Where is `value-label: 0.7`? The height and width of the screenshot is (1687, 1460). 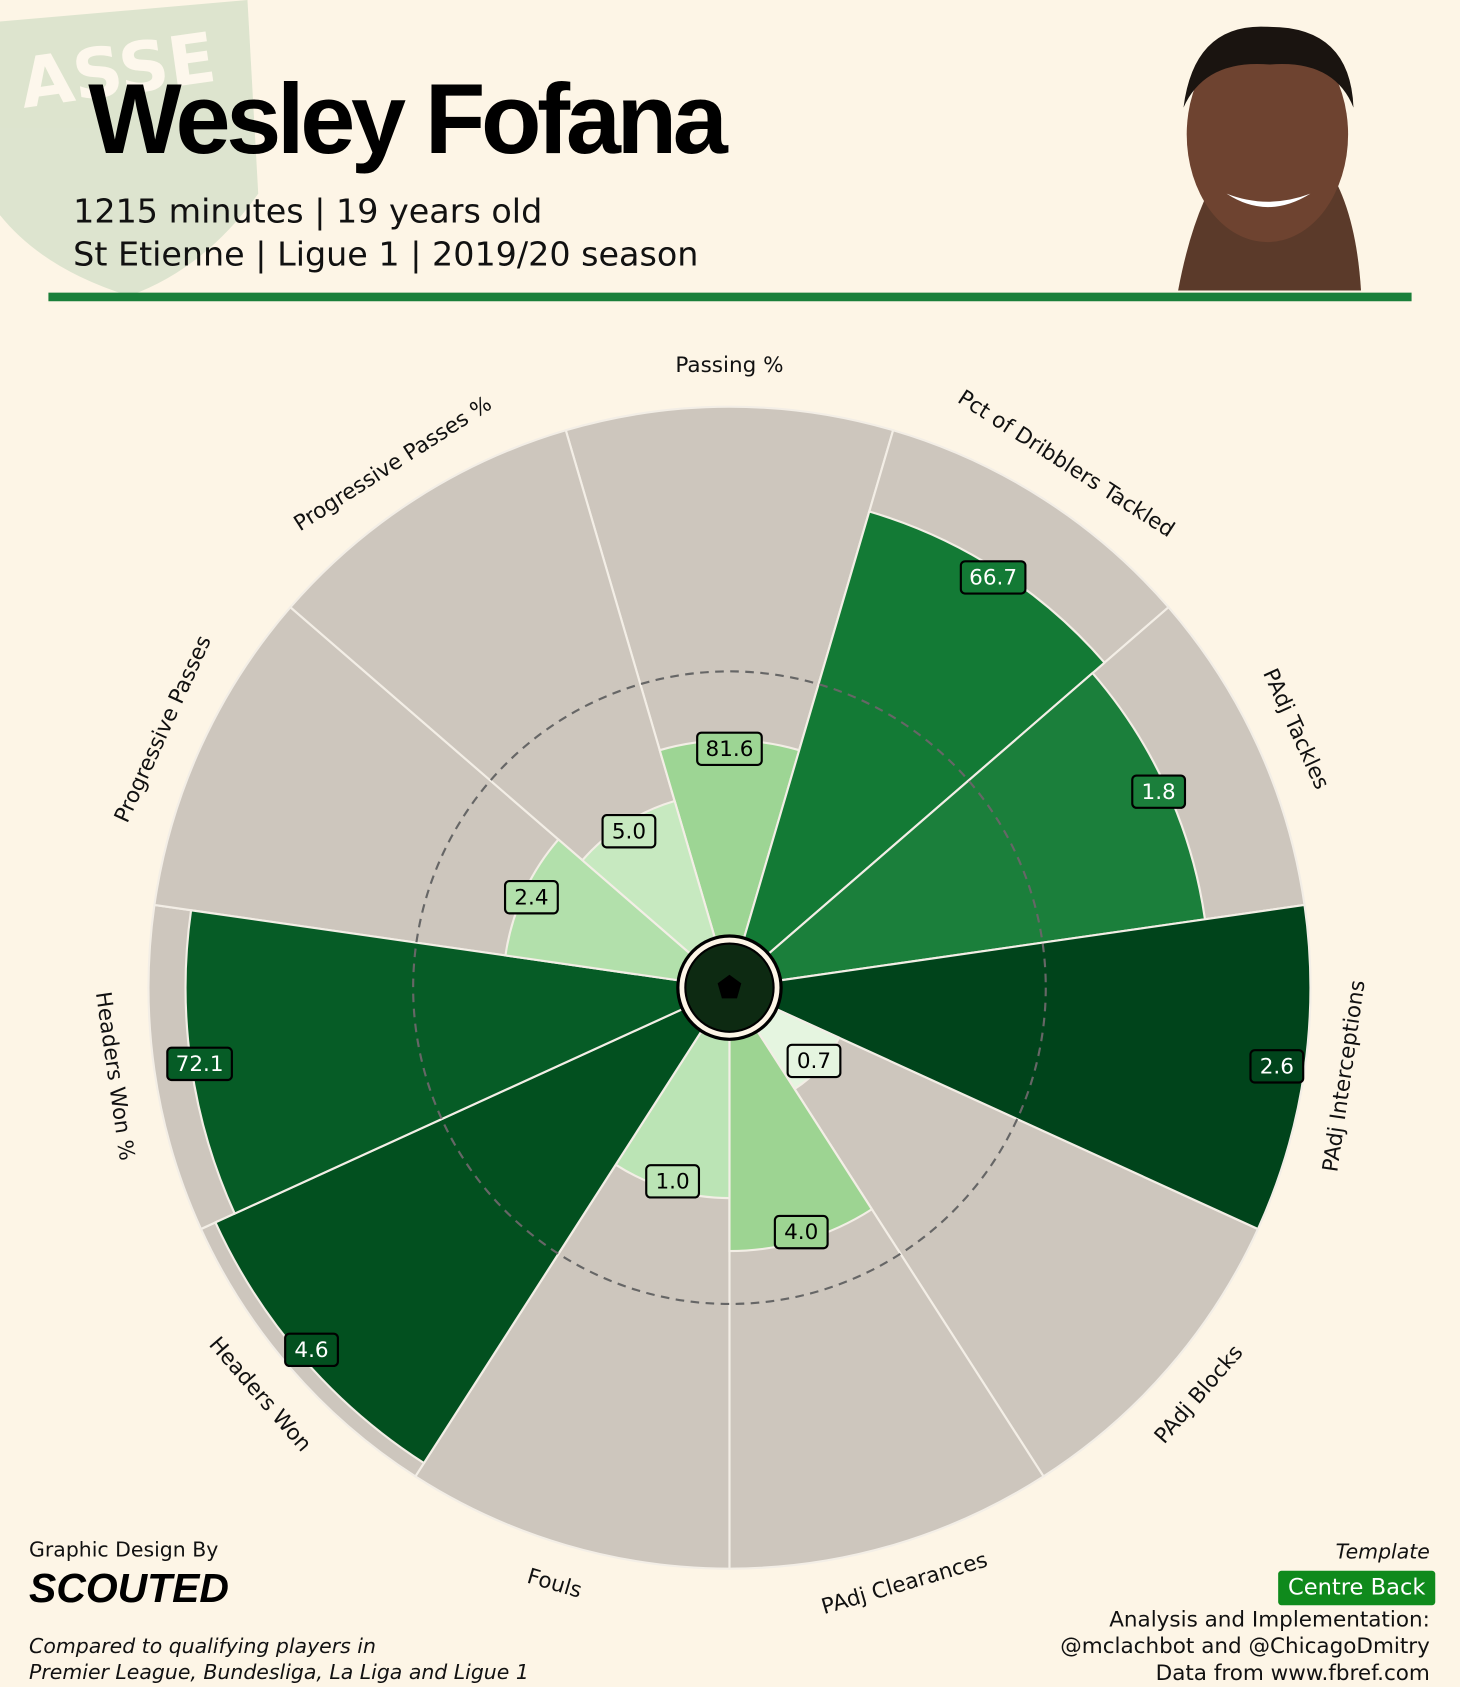 value-label: 0.7 is located at coordinates (814, 1061).